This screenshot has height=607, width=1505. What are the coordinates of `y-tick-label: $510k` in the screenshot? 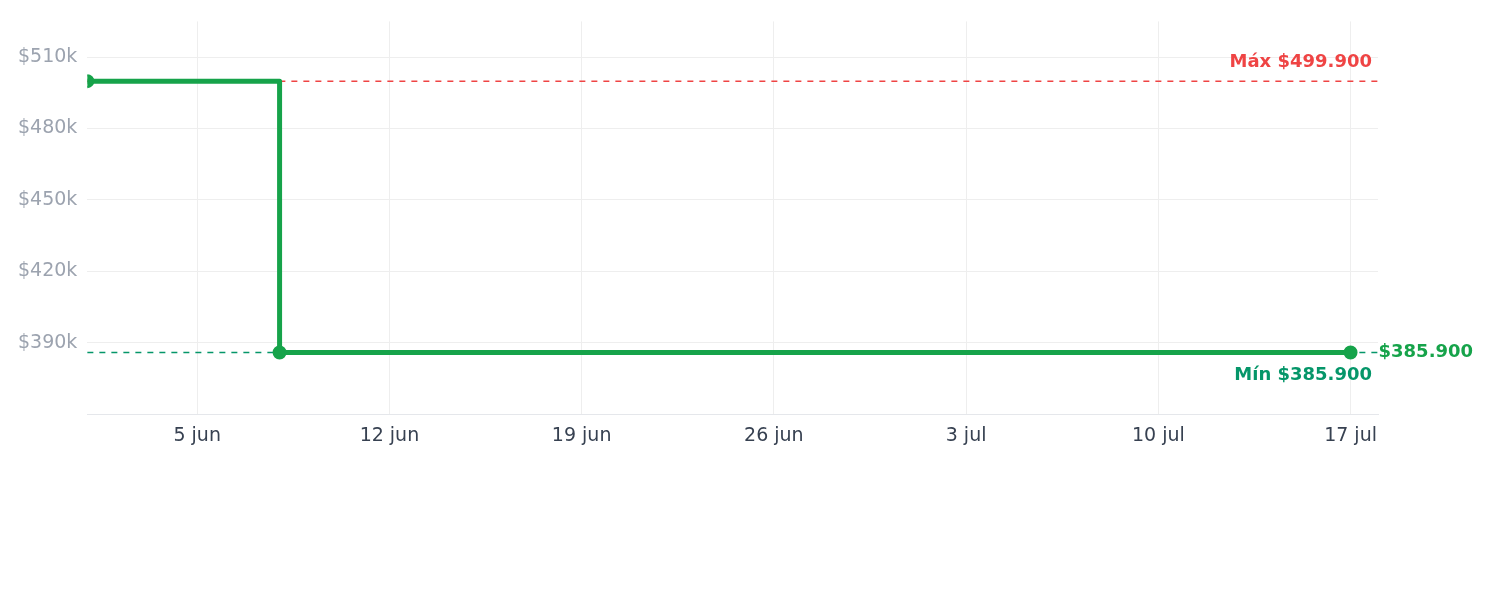 It's located at (48, 55).